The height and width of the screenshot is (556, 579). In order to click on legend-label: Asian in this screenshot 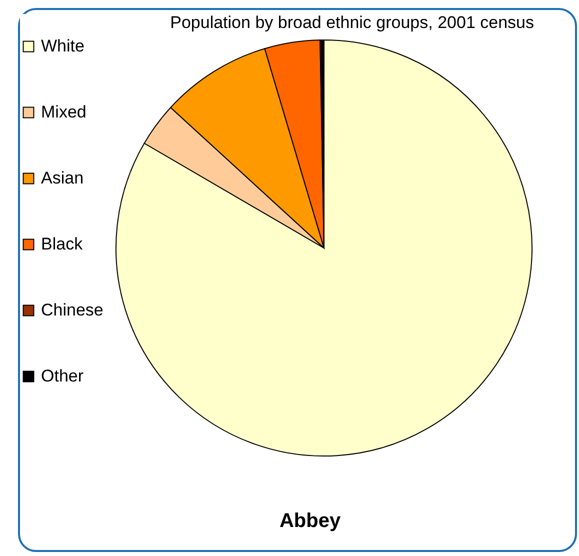, I will do `click(62, 178)`.